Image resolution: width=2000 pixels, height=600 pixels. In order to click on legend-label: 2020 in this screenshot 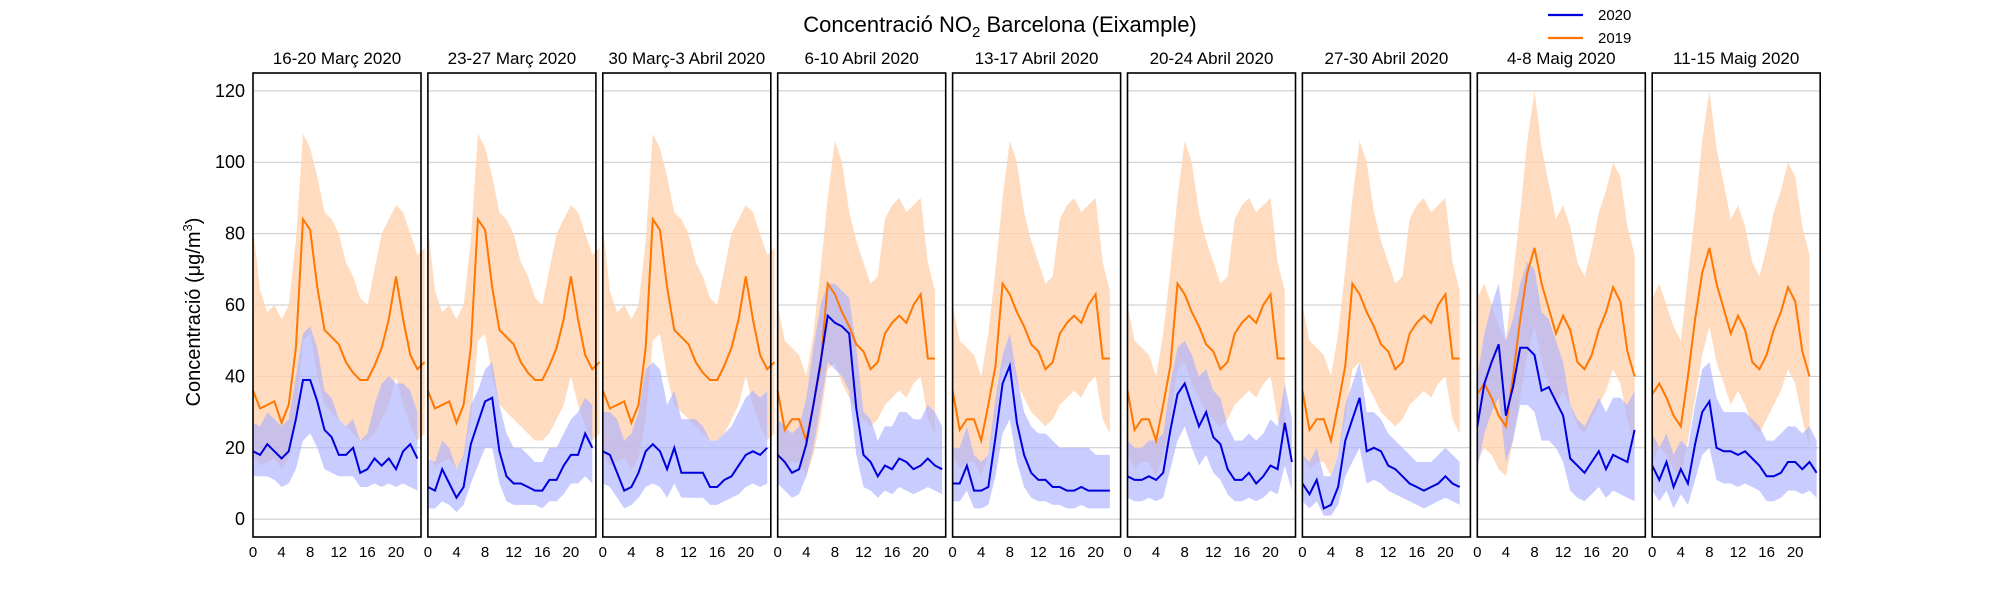, I will do `click(1614, 15)`.